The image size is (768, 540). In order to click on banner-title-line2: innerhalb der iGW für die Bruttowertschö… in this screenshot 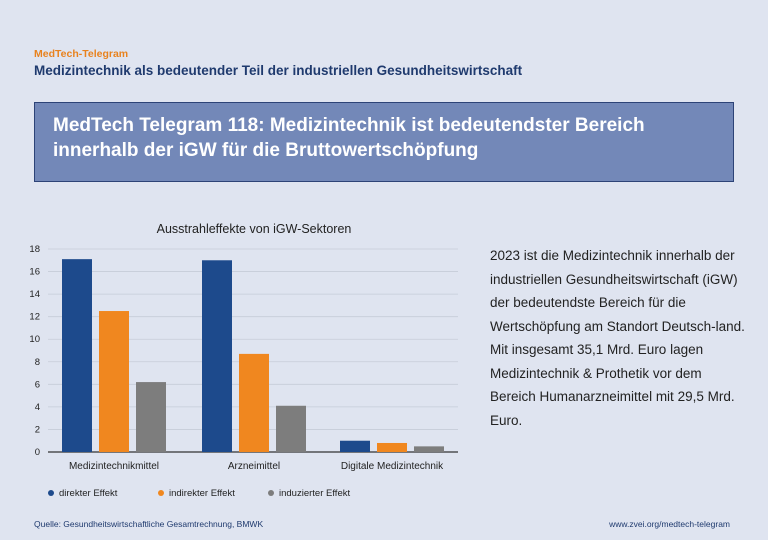, I will do `click(266, 150)`.